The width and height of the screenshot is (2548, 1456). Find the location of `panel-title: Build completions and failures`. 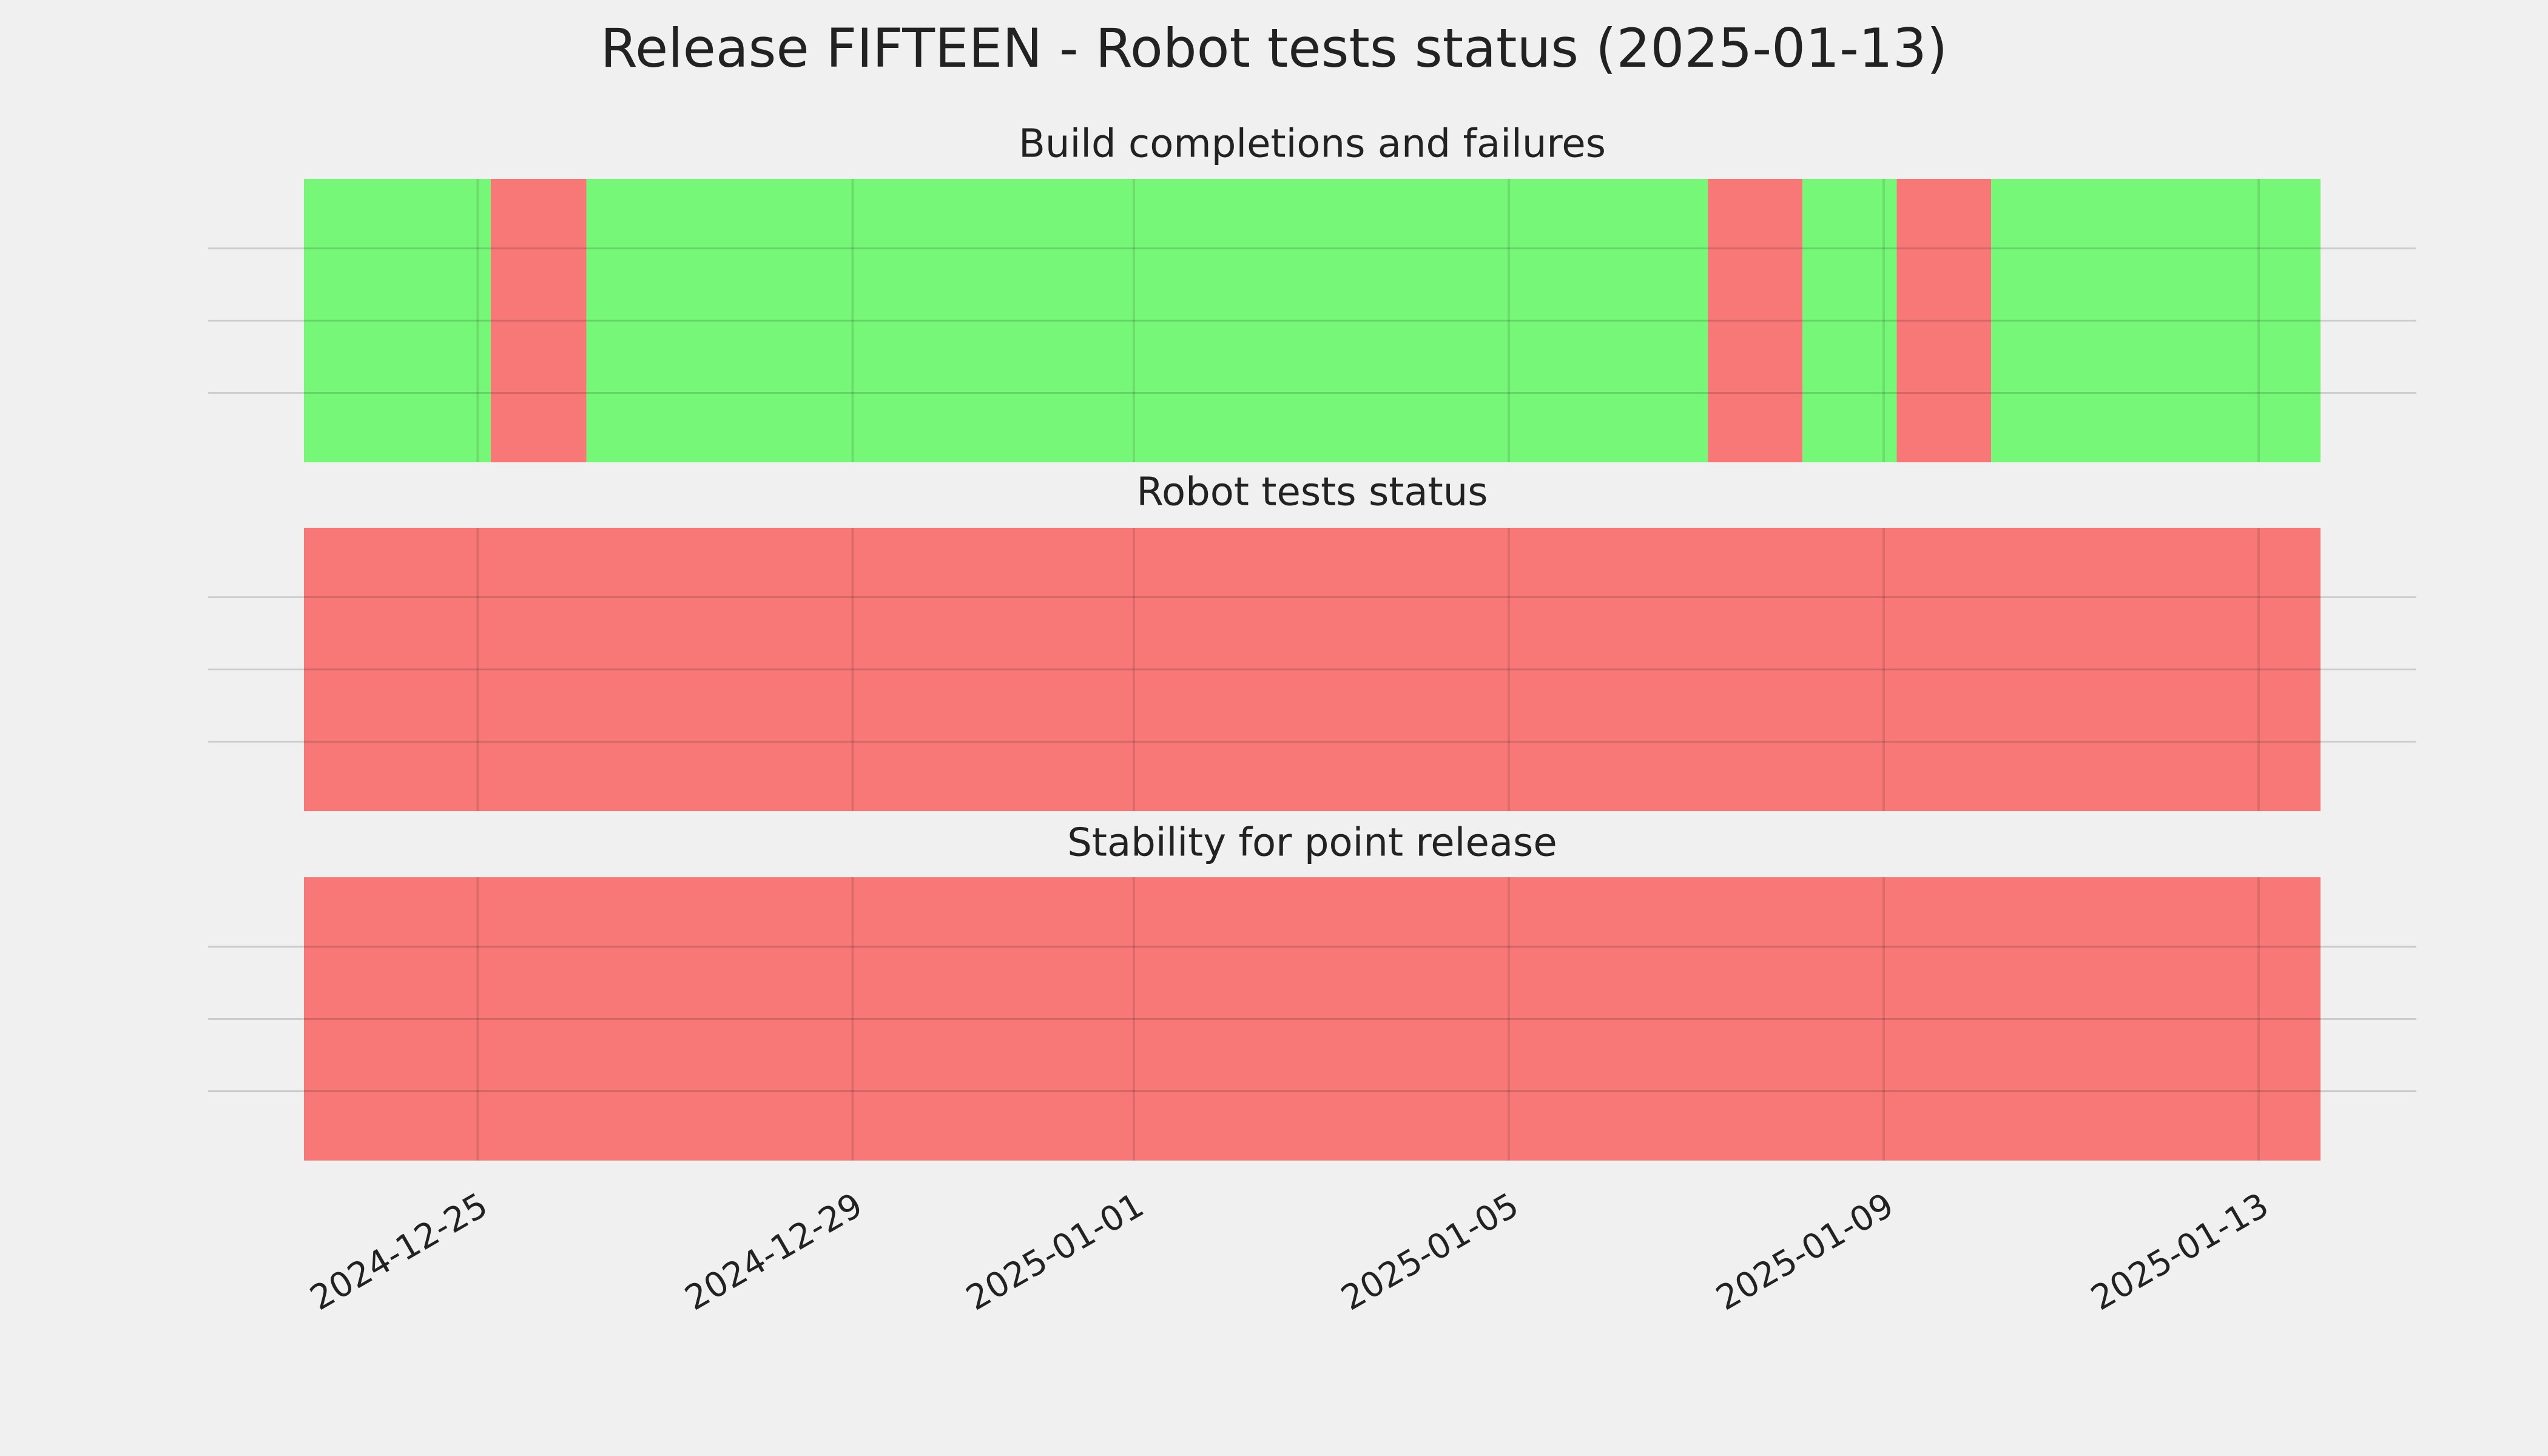

panel-title: Build completions and failures is located at coordinates (1312, 144).